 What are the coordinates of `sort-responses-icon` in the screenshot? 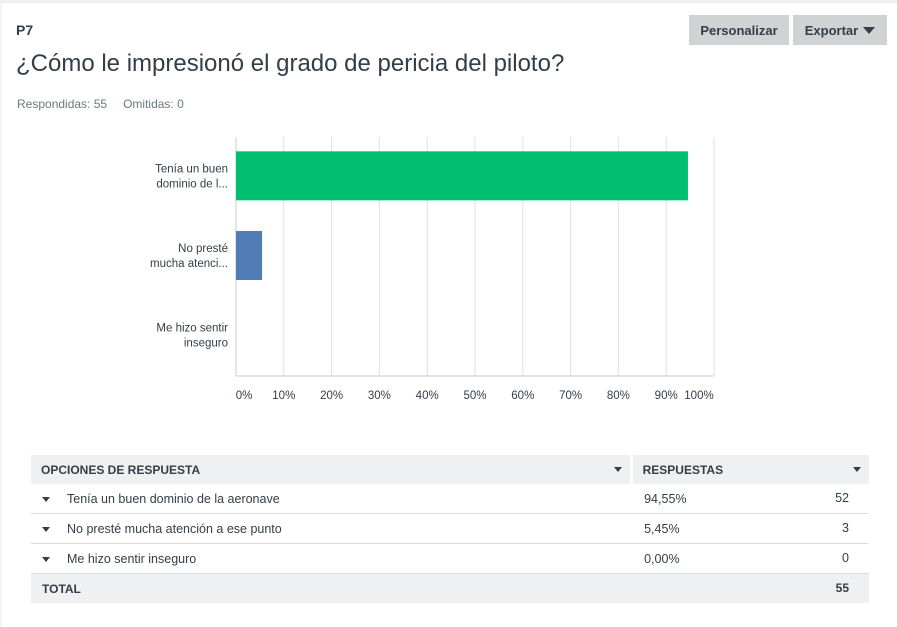 It's located at (857, 469).